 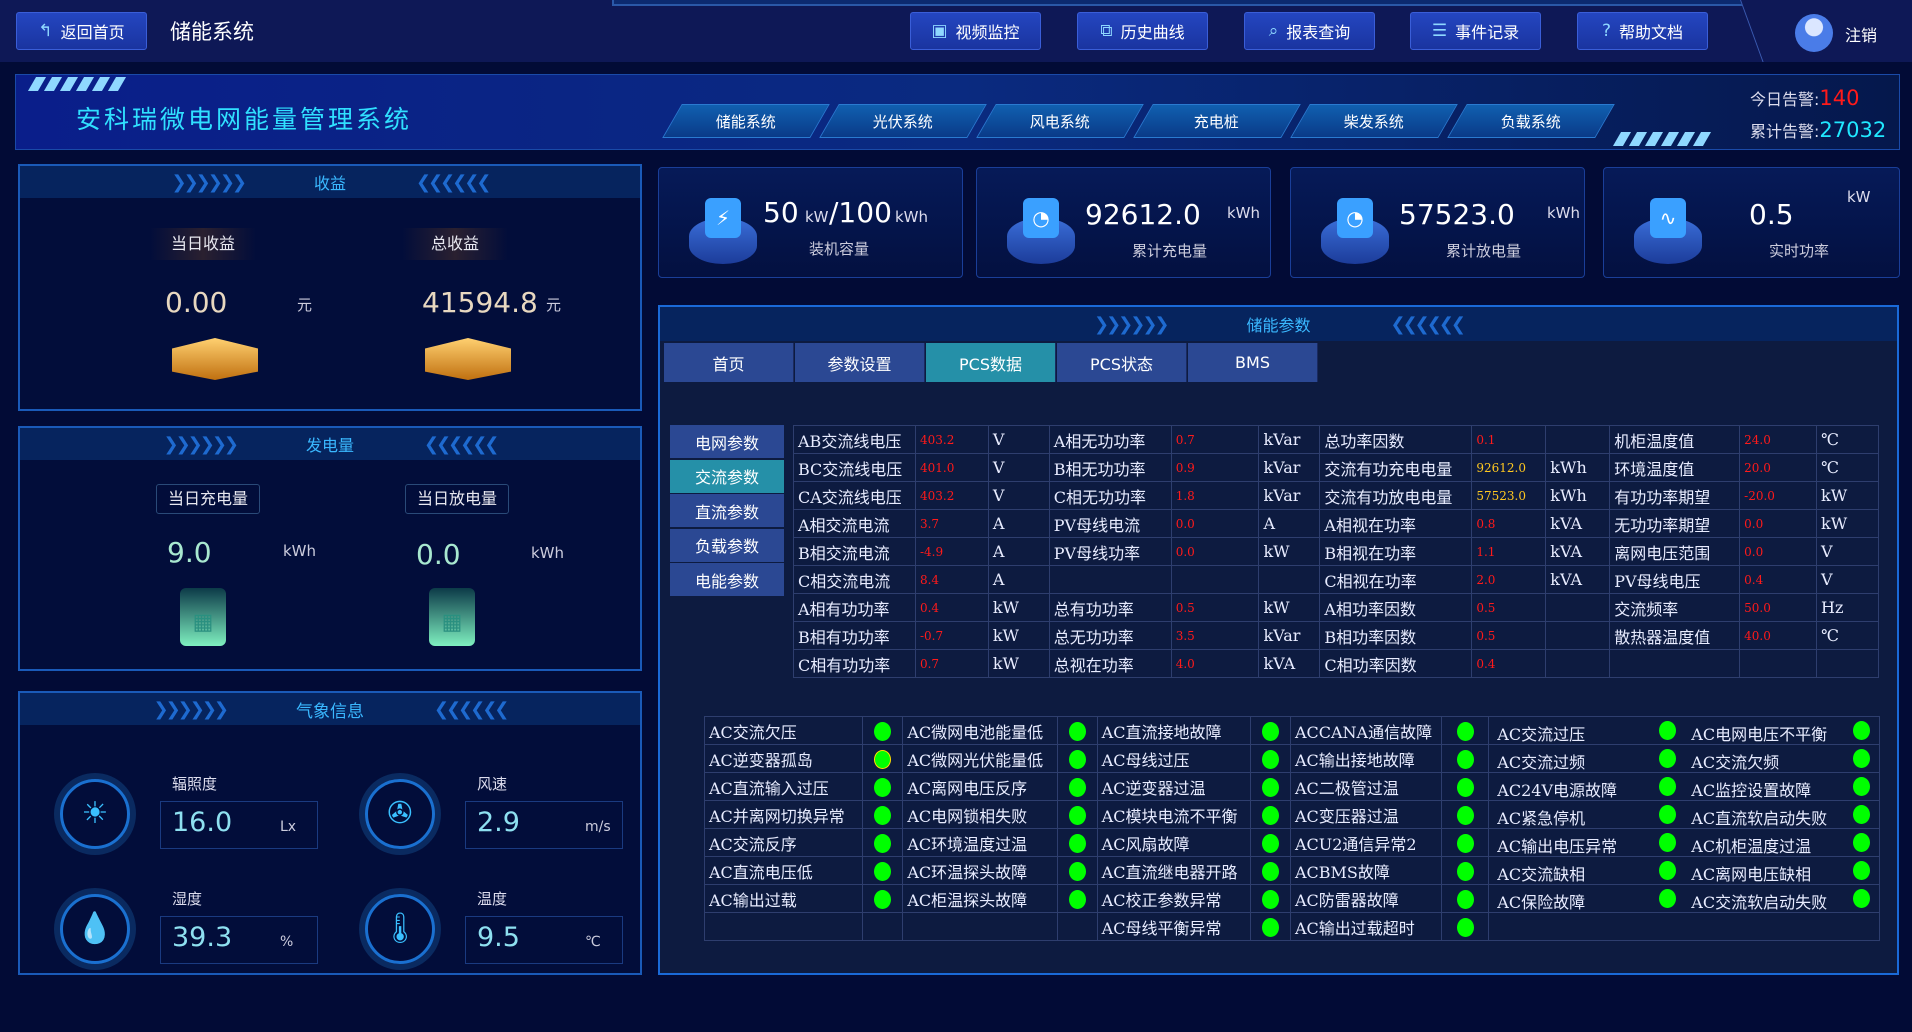 What do you see at coordinates (1215, 439) in the screenshot?
I see `param-value: 0.7` at bounding box center [1215, 439].